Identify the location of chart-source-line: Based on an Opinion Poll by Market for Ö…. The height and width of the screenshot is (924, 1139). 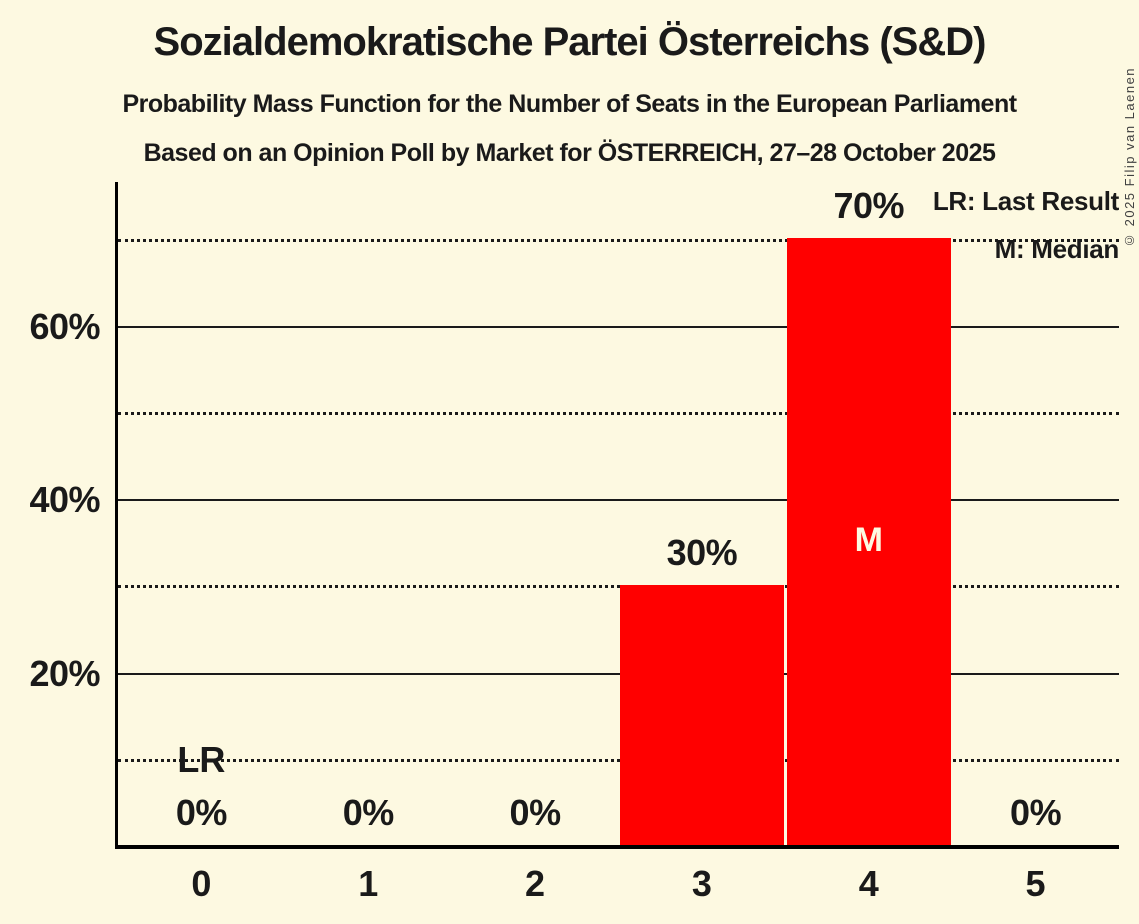
(569, 153).